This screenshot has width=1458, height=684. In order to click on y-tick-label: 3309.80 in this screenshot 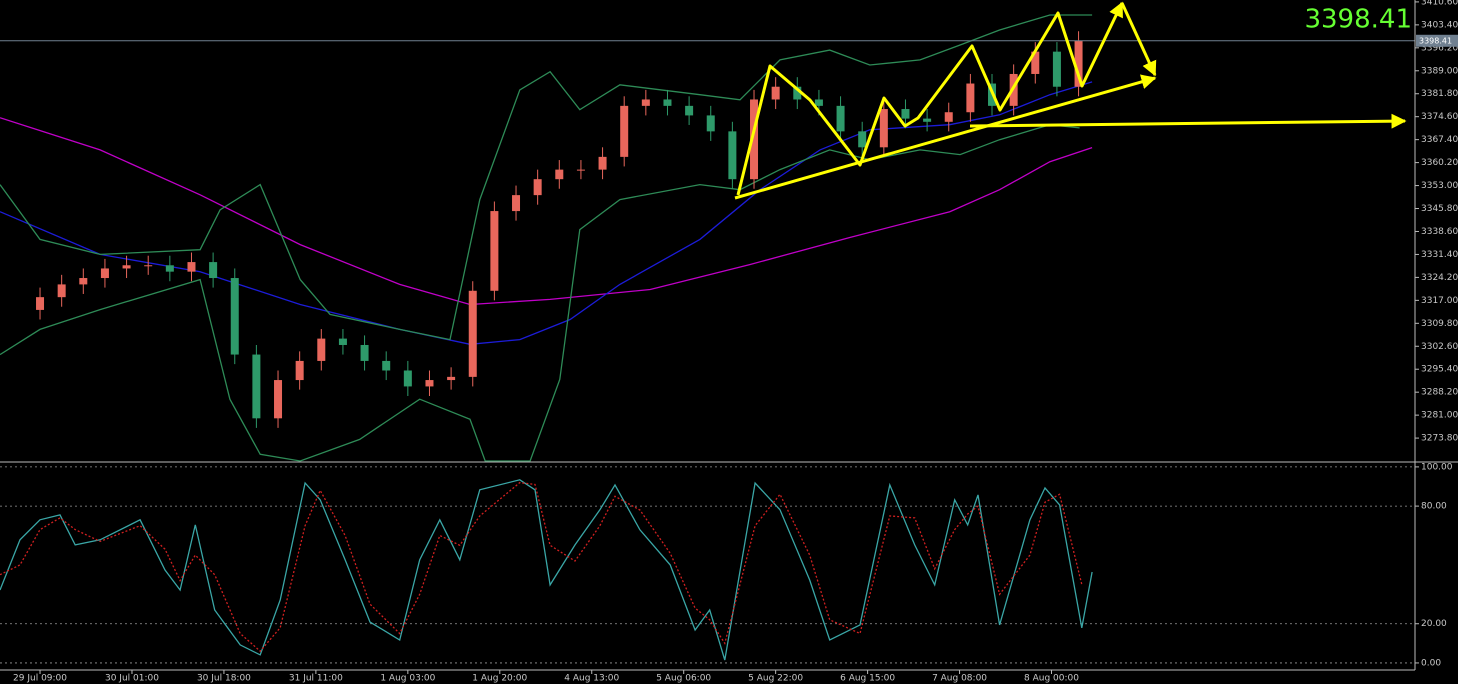, I will do `click(1439, 324)`.